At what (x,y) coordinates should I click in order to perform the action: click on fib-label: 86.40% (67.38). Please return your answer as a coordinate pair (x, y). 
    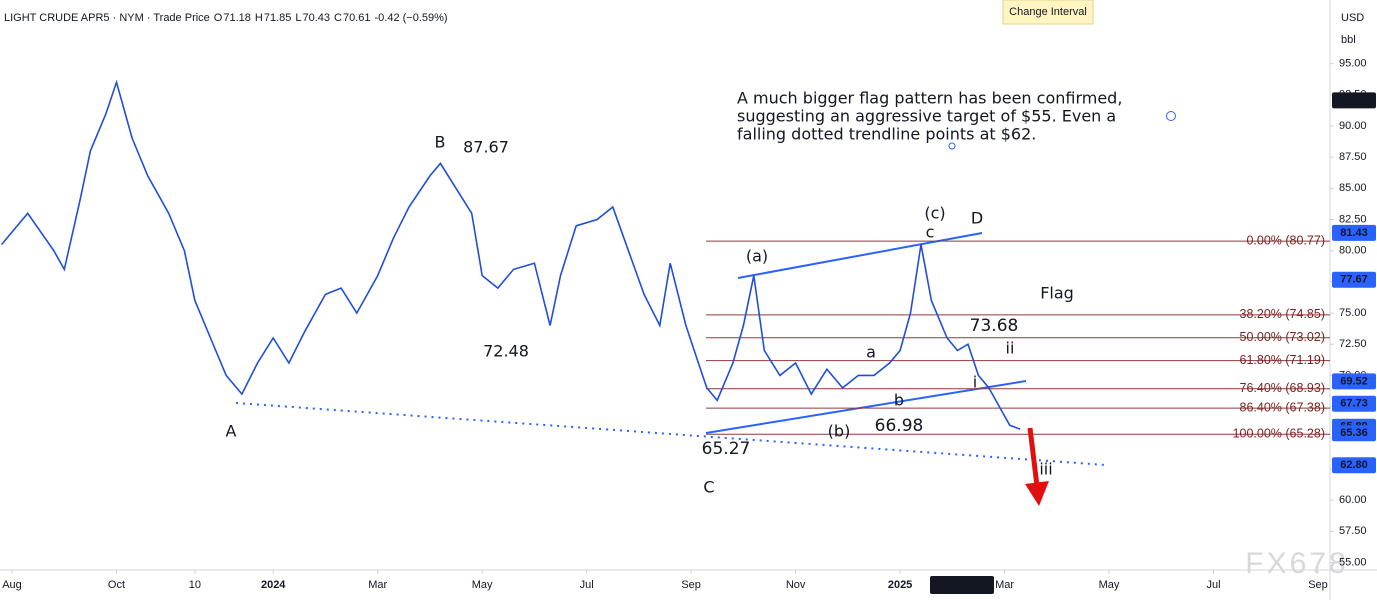
    Looking at the image, I should click on (1282, 407).